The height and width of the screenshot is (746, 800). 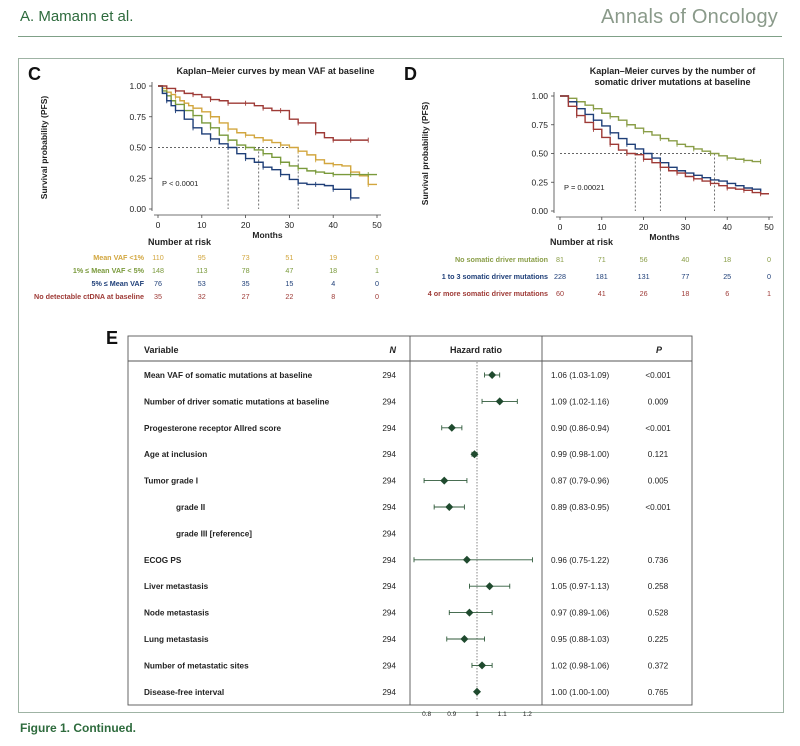 What do you see at coordinates (727, 276) in the screenshot?
I see `km-d-risk-cell: 25` at bounding box center [727, 276].